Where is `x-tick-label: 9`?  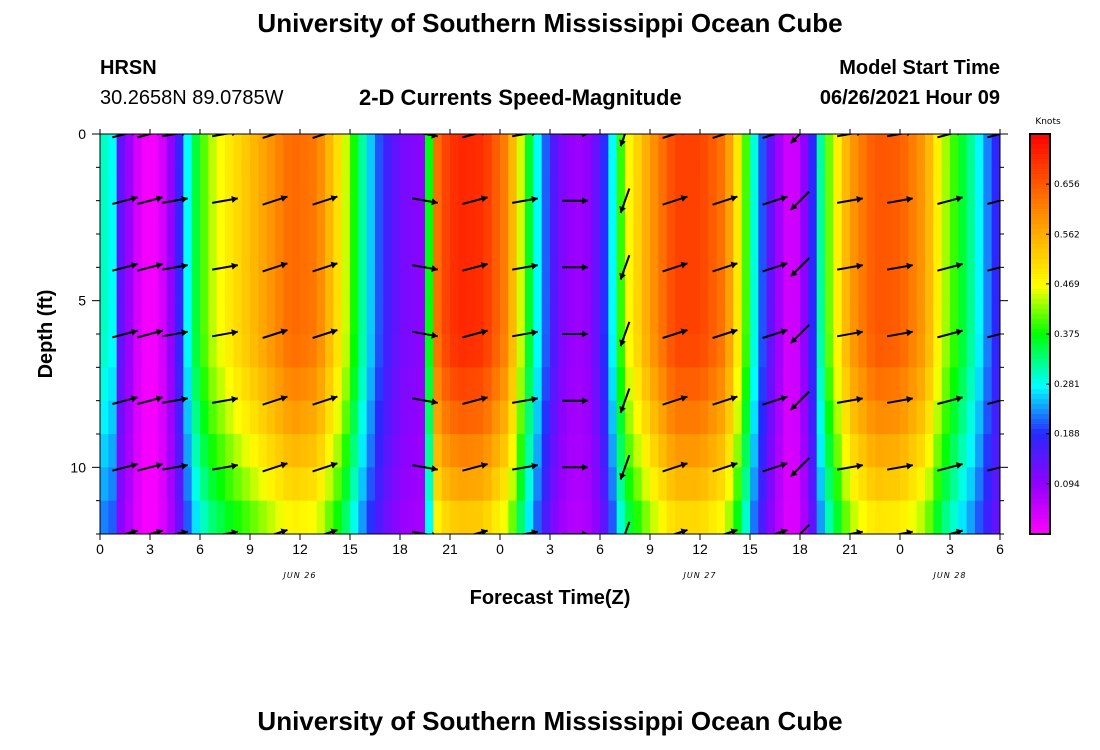
x-tick-label: 9 is located at coordinates (650, 549).